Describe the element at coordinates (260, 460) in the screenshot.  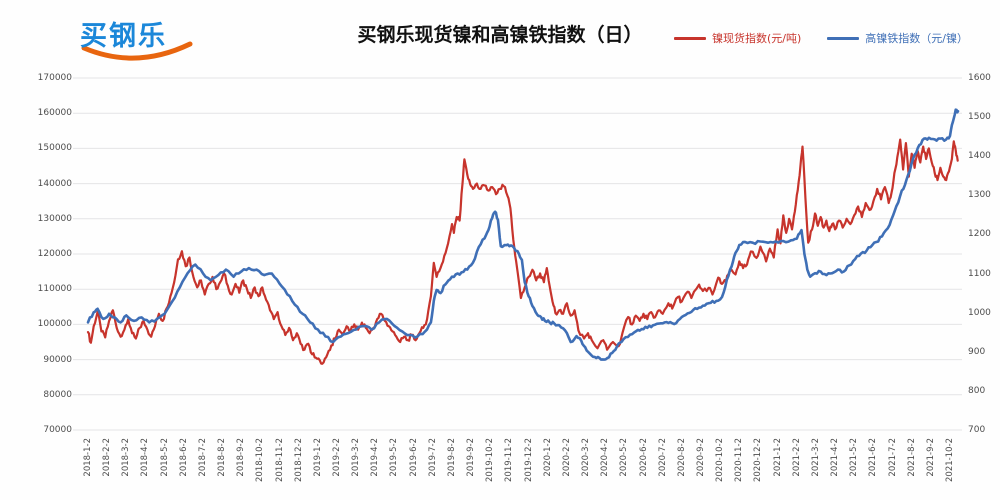
I see `x-axis-tick-label: 2018-10-2` at that location.